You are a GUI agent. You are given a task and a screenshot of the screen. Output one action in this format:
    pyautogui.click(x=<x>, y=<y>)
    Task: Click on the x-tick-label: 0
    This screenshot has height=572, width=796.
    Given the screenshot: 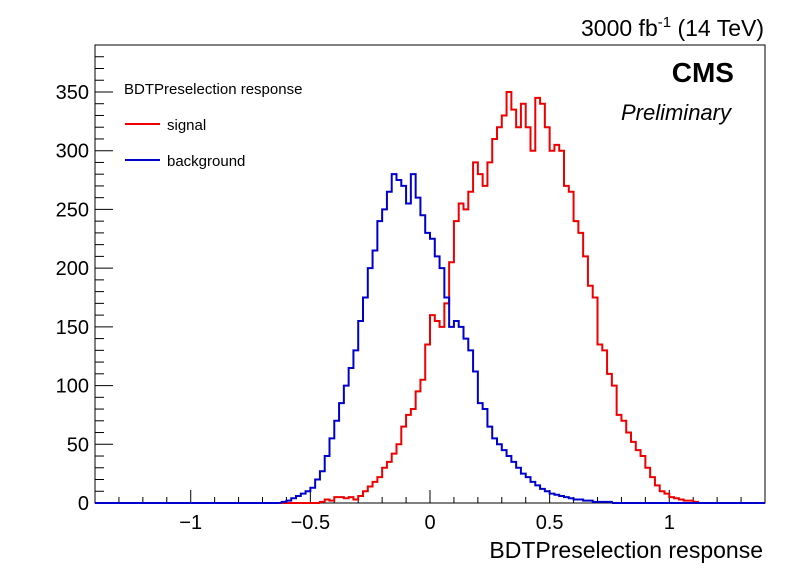 What is the action you would take?
    pyautogui.click(x=429, y=523)
    